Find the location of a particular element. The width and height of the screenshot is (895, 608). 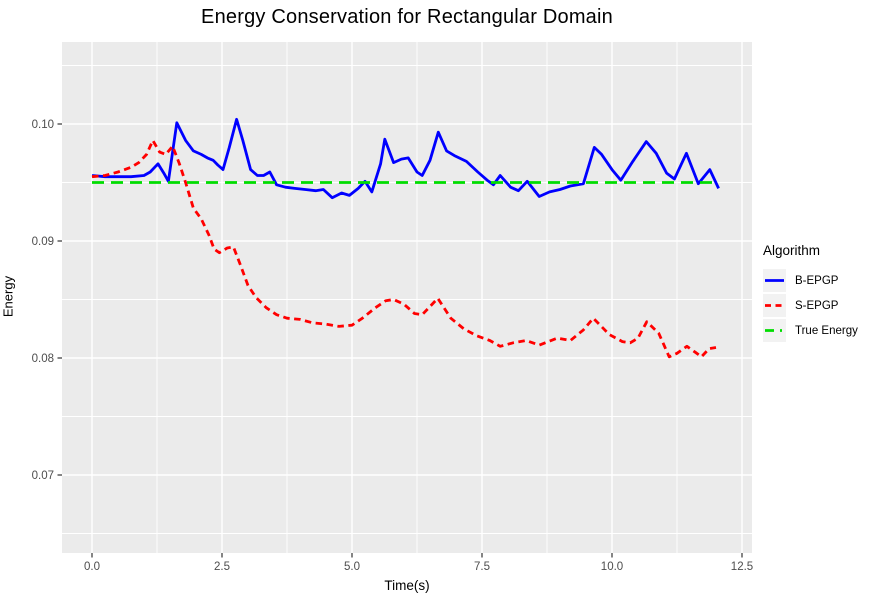

x-axis-title: Time(s) is located at coordinates (407, 585).